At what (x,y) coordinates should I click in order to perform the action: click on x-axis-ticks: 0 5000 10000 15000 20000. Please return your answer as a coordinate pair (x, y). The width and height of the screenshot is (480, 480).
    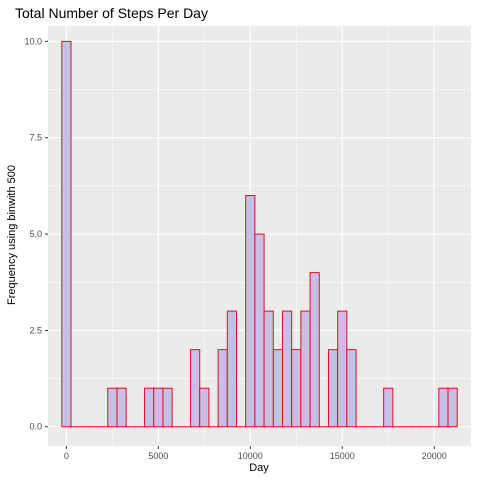
    Looking at the image, I should click on (255, 453).